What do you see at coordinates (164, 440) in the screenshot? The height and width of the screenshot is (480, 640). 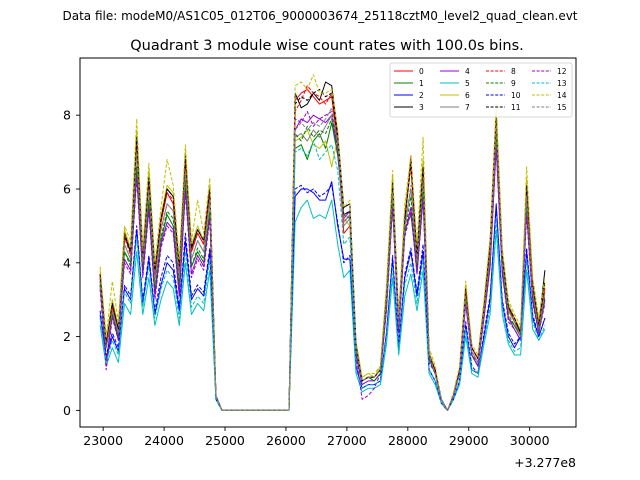 I see `x-tick-label: 24000` at bounding box center [164, 440].